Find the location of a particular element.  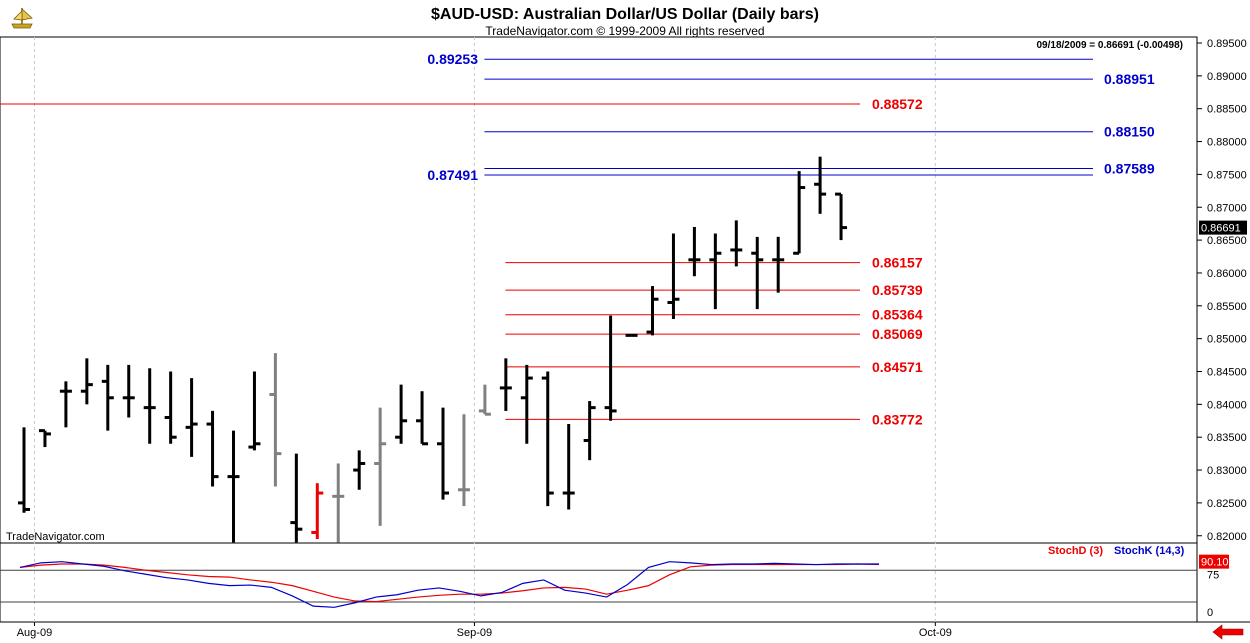

y-tick-label: 0.83500 is located at coordinates (1227, 438).